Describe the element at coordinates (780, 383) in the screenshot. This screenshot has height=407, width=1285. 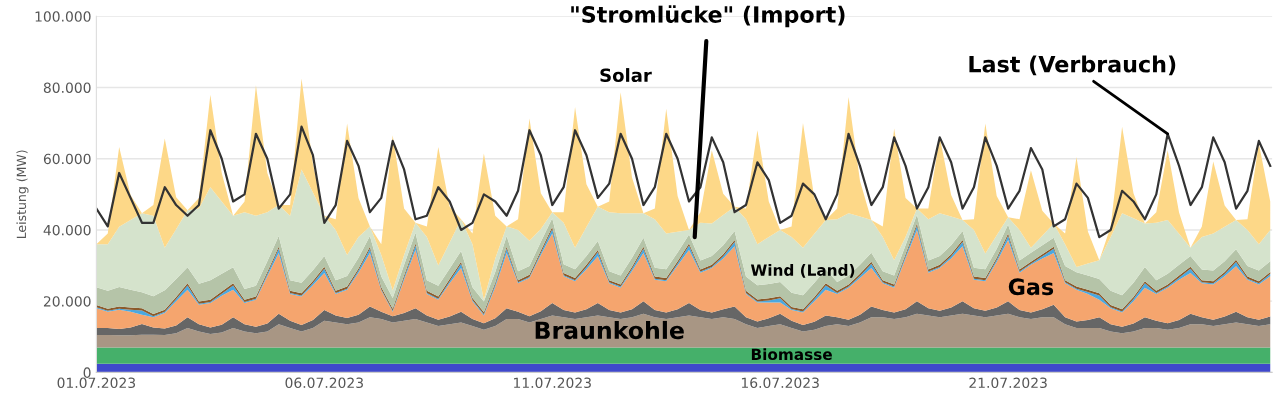
I see `x-tick-label: 16.07.2023` at that location.